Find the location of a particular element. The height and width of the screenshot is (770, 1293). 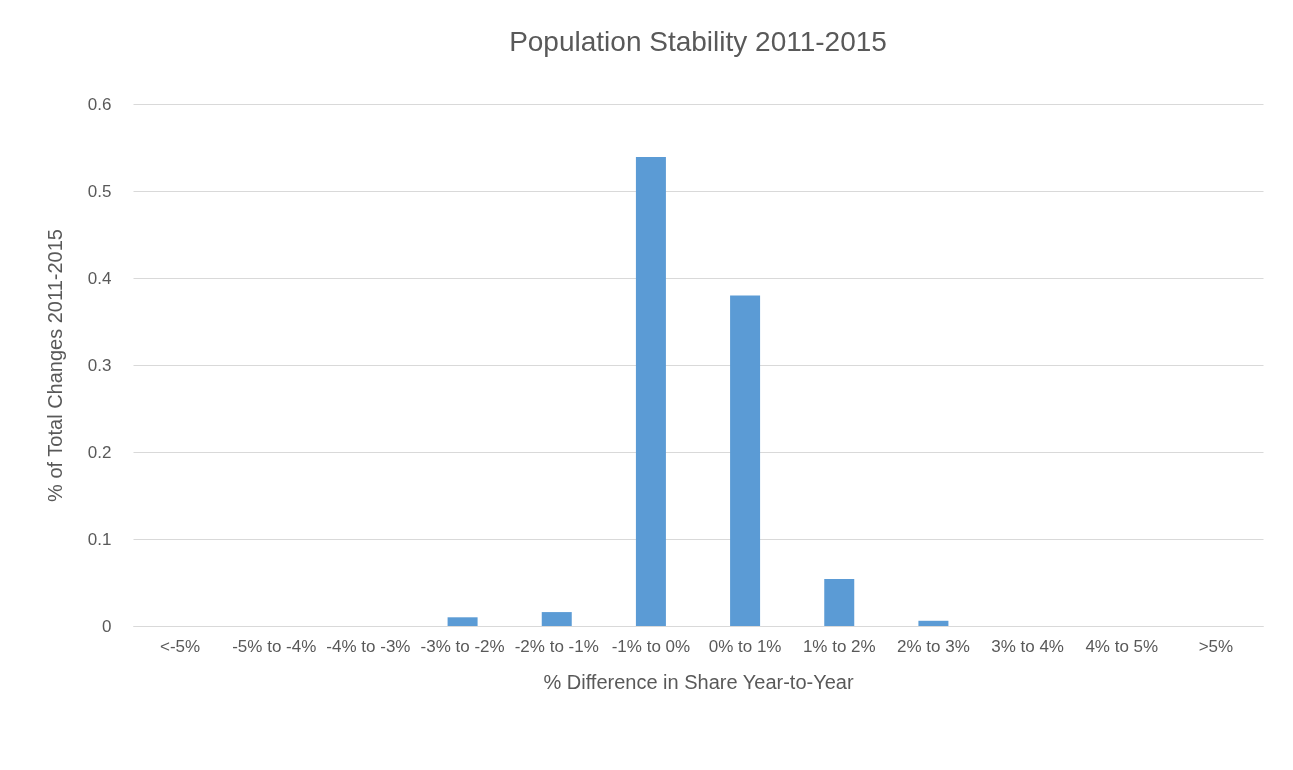

x-tick-label: 2% to 3% is located at coordinates (933, 646).